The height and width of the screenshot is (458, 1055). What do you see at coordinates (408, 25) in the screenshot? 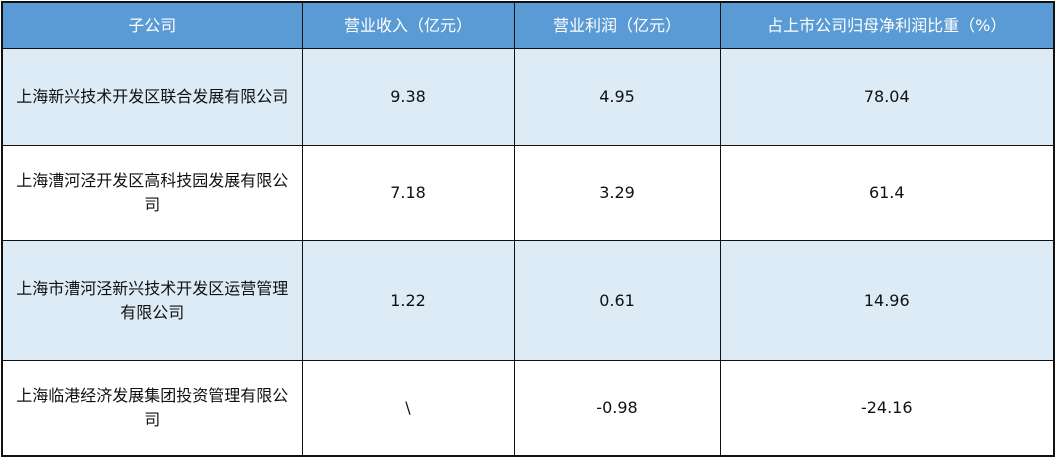
I see `header-revenue: 营业收入（亿元）` at bounding box center [408, 25].